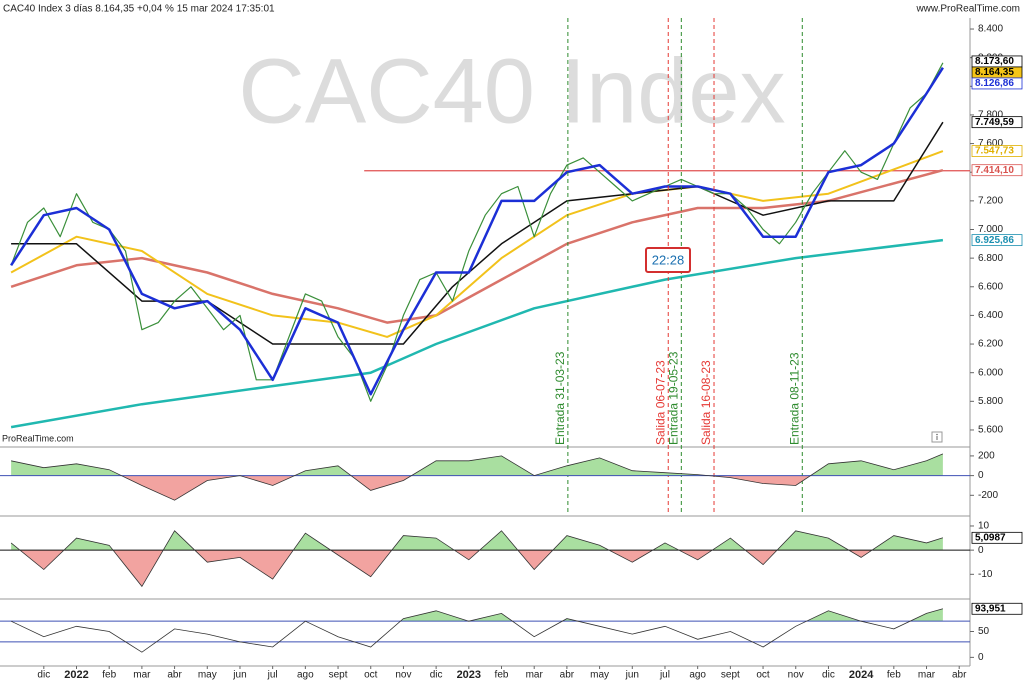  Describe the element at coordinates (994, 170) in the screenshot. I see `price-tag-label: 7.414,10` at that location.